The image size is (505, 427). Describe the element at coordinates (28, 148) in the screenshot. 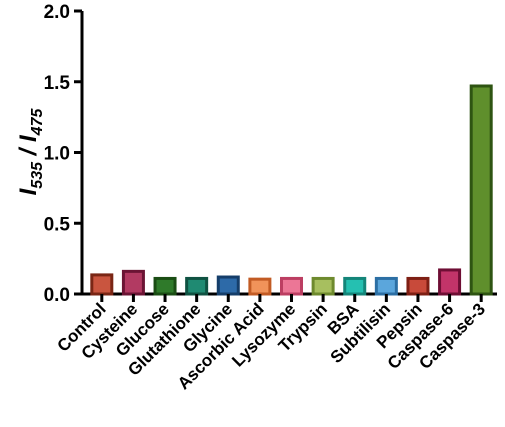

I see `y-axis-title-sep: / I` at that location.